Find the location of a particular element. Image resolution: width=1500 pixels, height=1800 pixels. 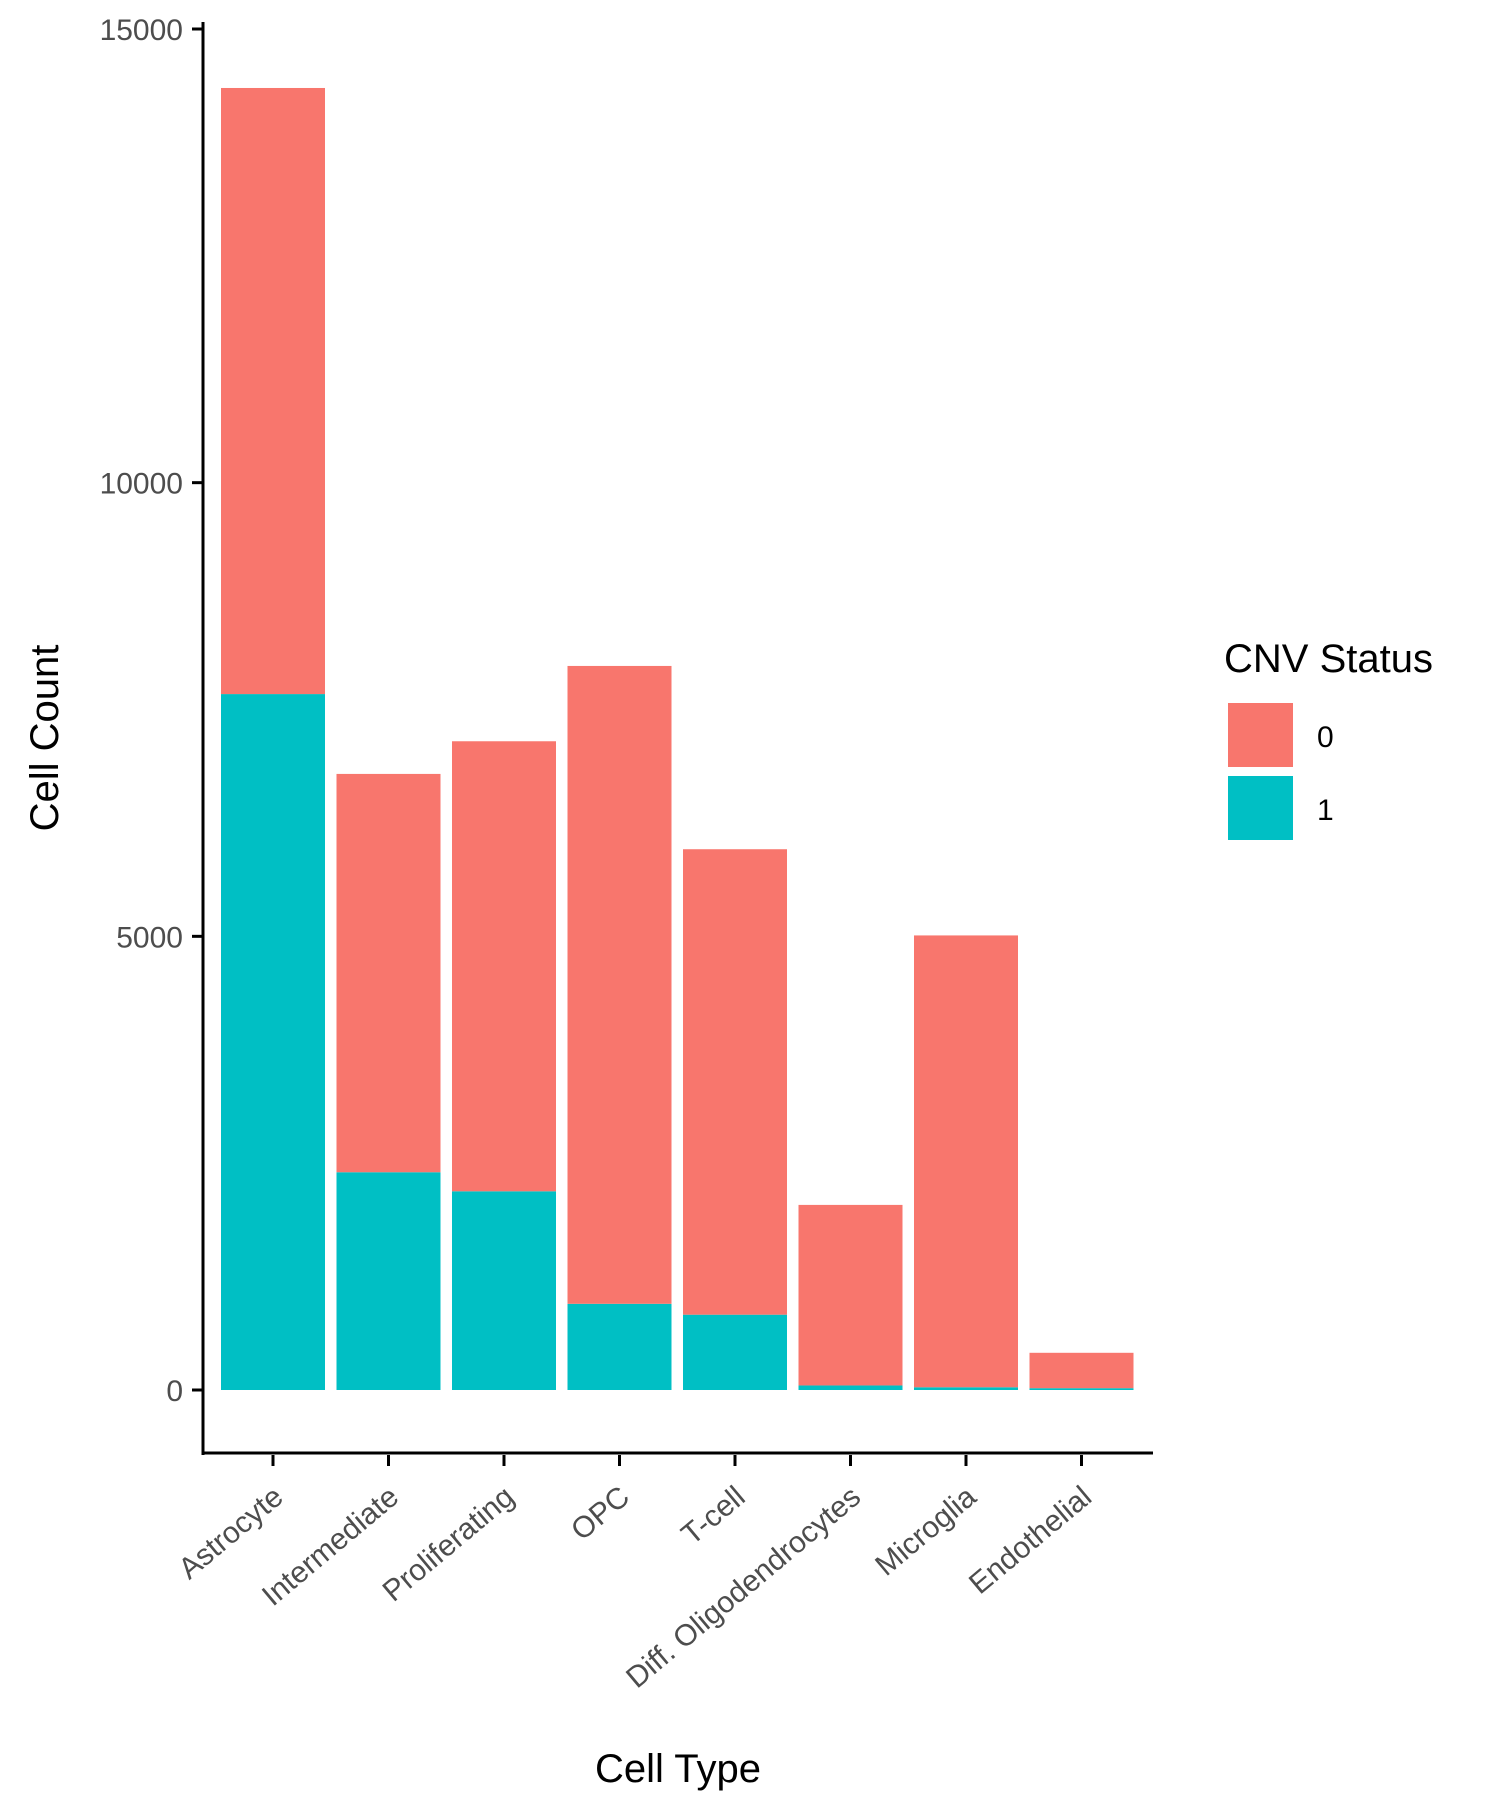

y-tick-label: 5000 is located at coordinates (149, 937).